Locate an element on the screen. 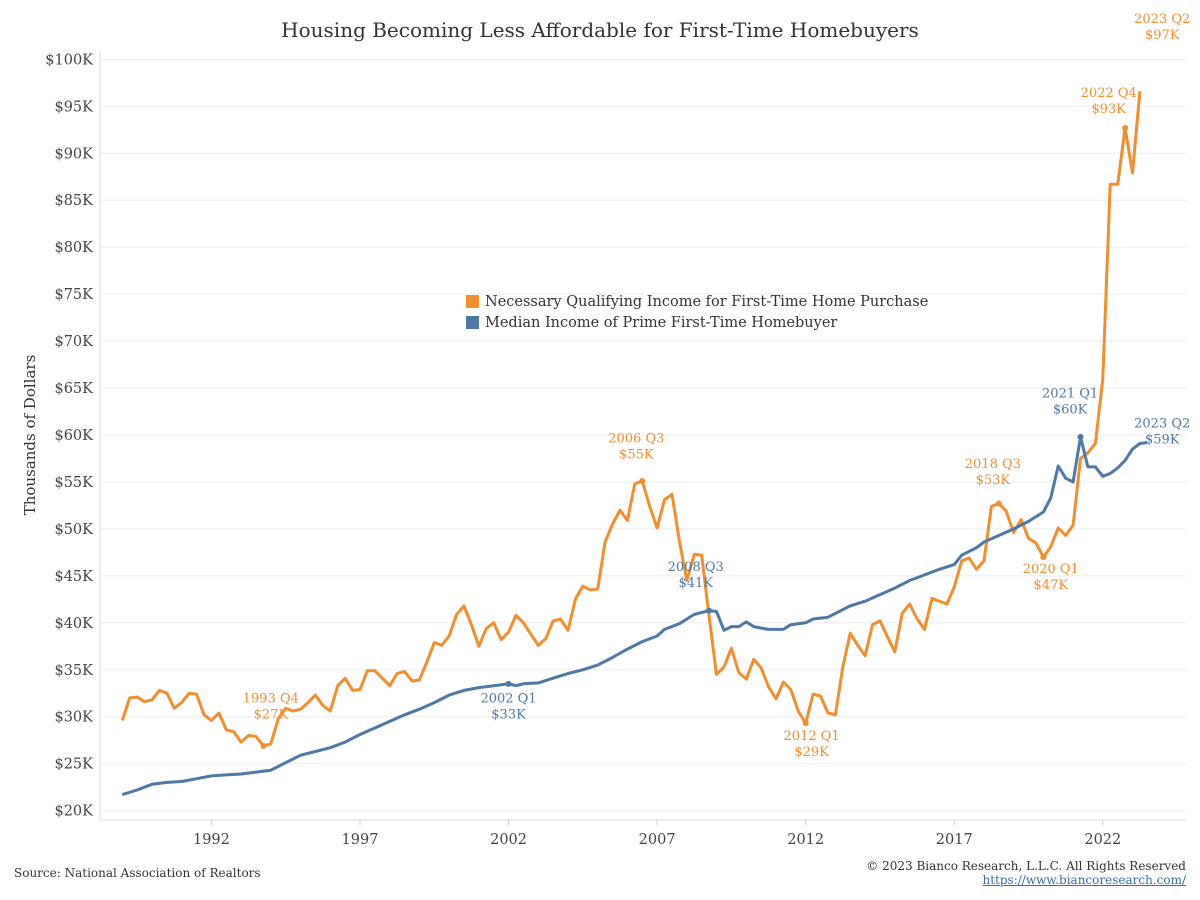 This screenshot has width=1200, height=900. annotation-label: 2018 Q3 is located at coordinates (993, 464).